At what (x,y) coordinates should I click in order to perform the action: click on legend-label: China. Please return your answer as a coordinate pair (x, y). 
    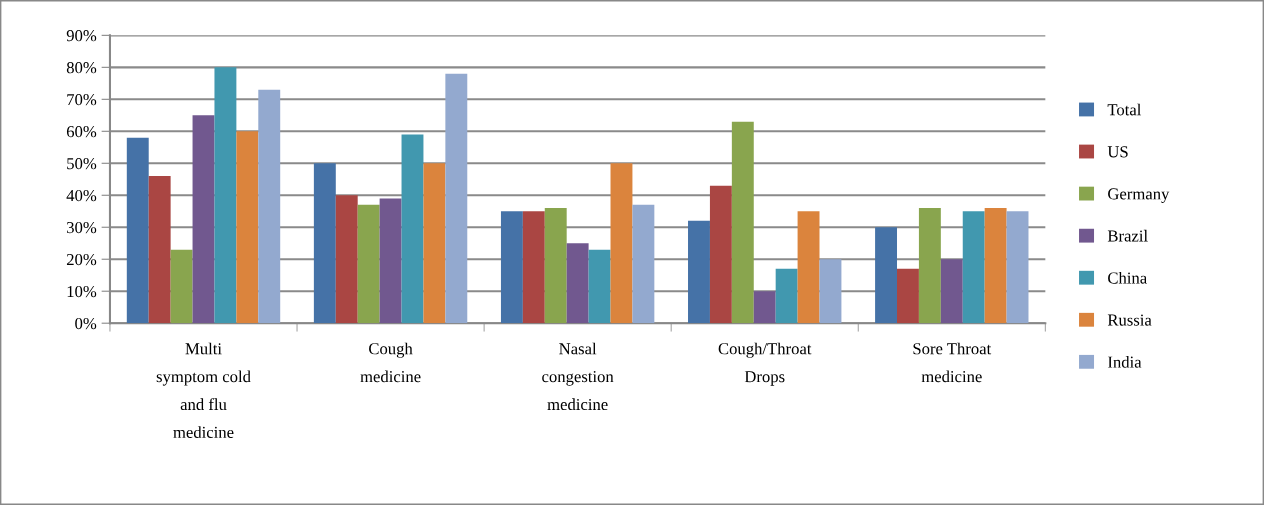
    Looking at the image, I should click on (1127, 277).